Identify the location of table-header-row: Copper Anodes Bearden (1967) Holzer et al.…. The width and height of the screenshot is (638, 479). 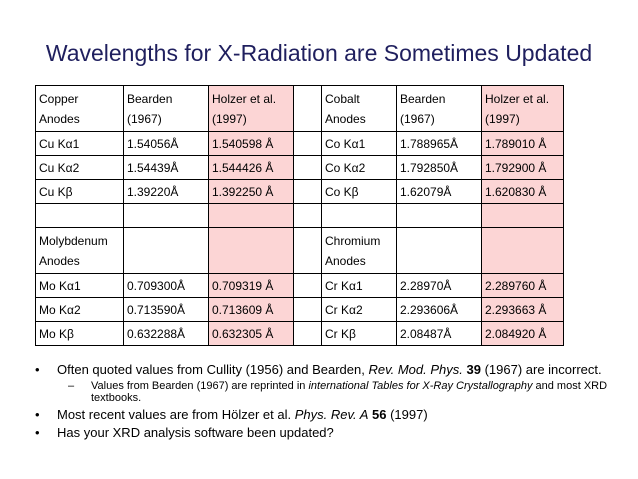
(300, 109).